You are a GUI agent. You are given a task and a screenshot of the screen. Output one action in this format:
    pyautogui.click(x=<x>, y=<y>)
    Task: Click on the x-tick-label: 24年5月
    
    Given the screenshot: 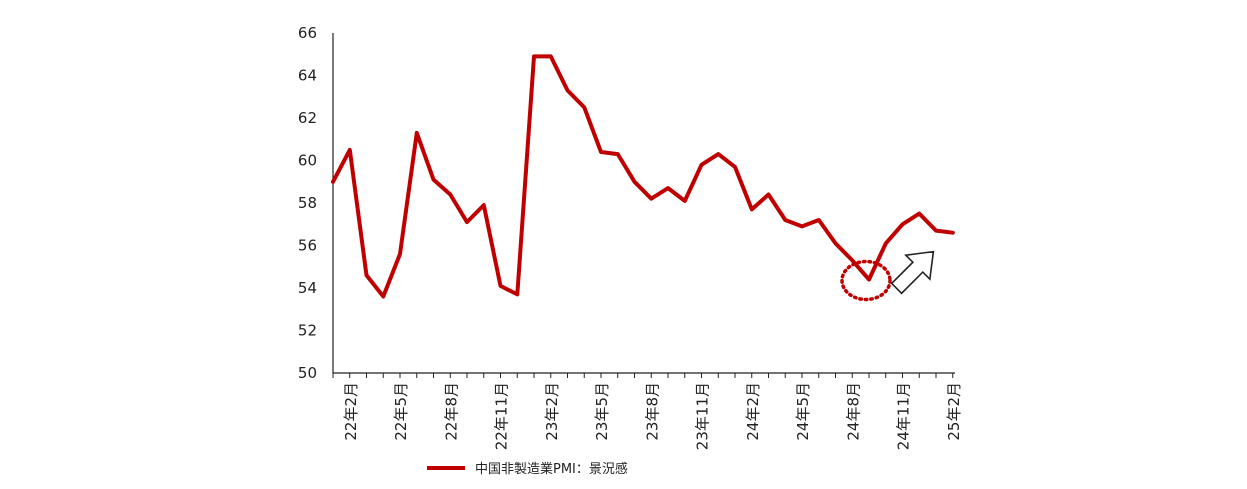 What is the action you would take?
    pyautogui.click(x=803, y=411)
    